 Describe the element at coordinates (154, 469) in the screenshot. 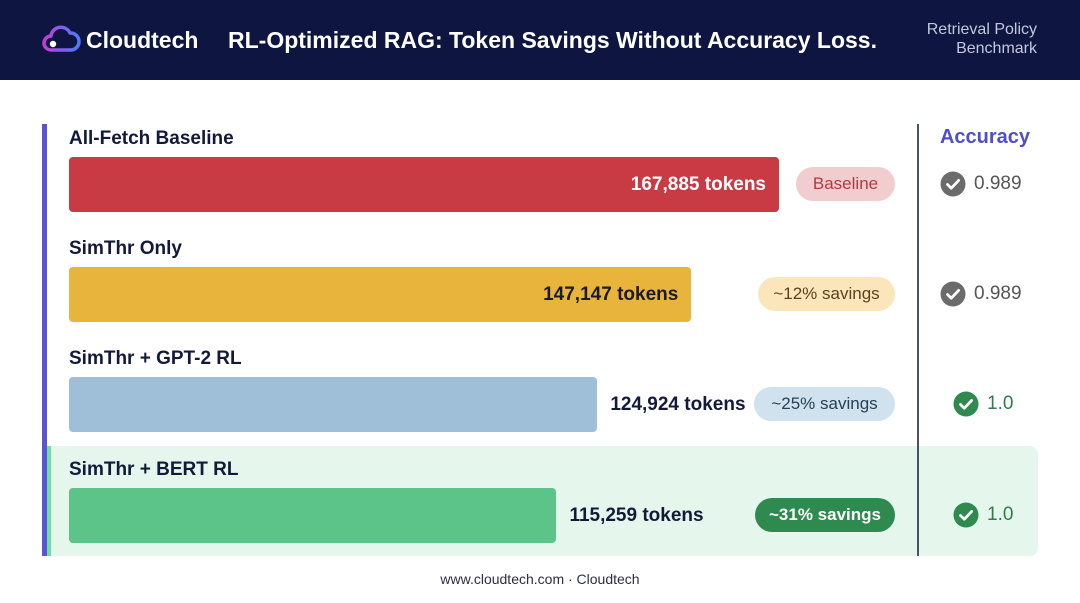

I see `category-label: SimThr + BERT RL` at that location.